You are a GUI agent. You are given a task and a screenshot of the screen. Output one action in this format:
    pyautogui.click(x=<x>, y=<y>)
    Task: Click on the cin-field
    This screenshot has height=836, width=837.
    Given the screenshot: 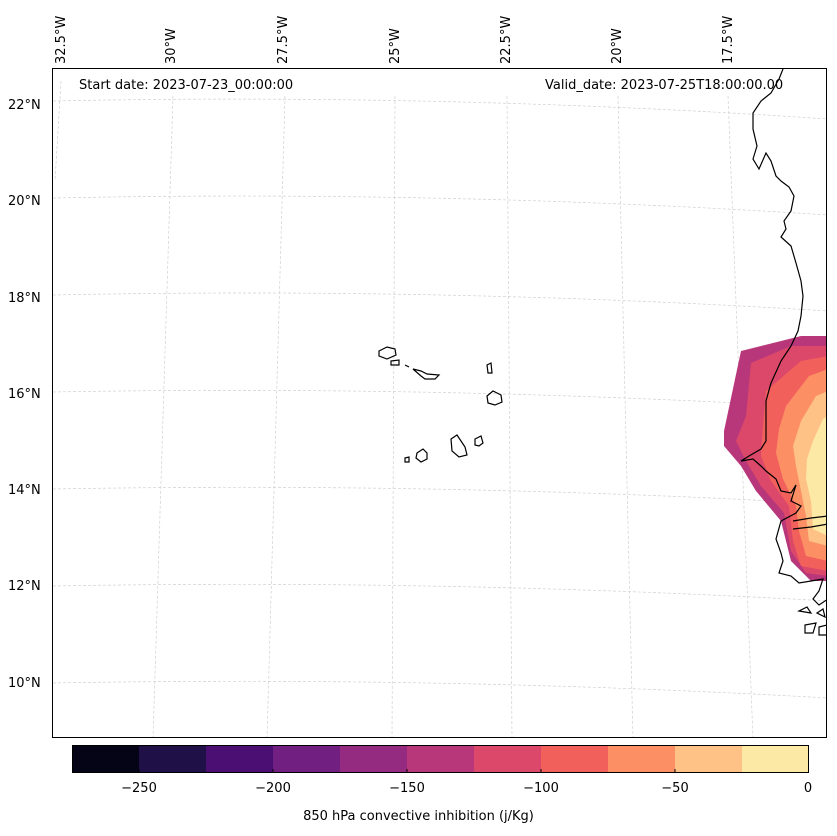 What is the action you would take?
    pyautogui.click(x=775, y=458)
    